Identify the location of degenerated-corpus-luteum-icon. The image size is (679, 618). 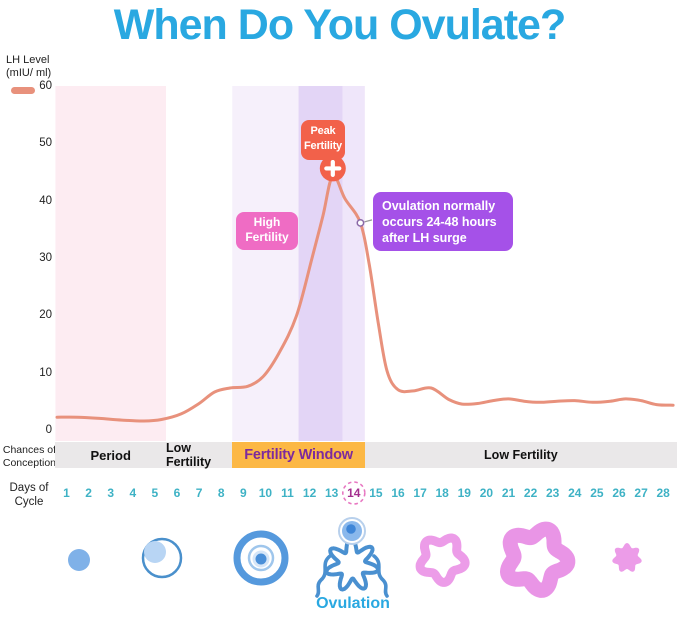
(627, 557).